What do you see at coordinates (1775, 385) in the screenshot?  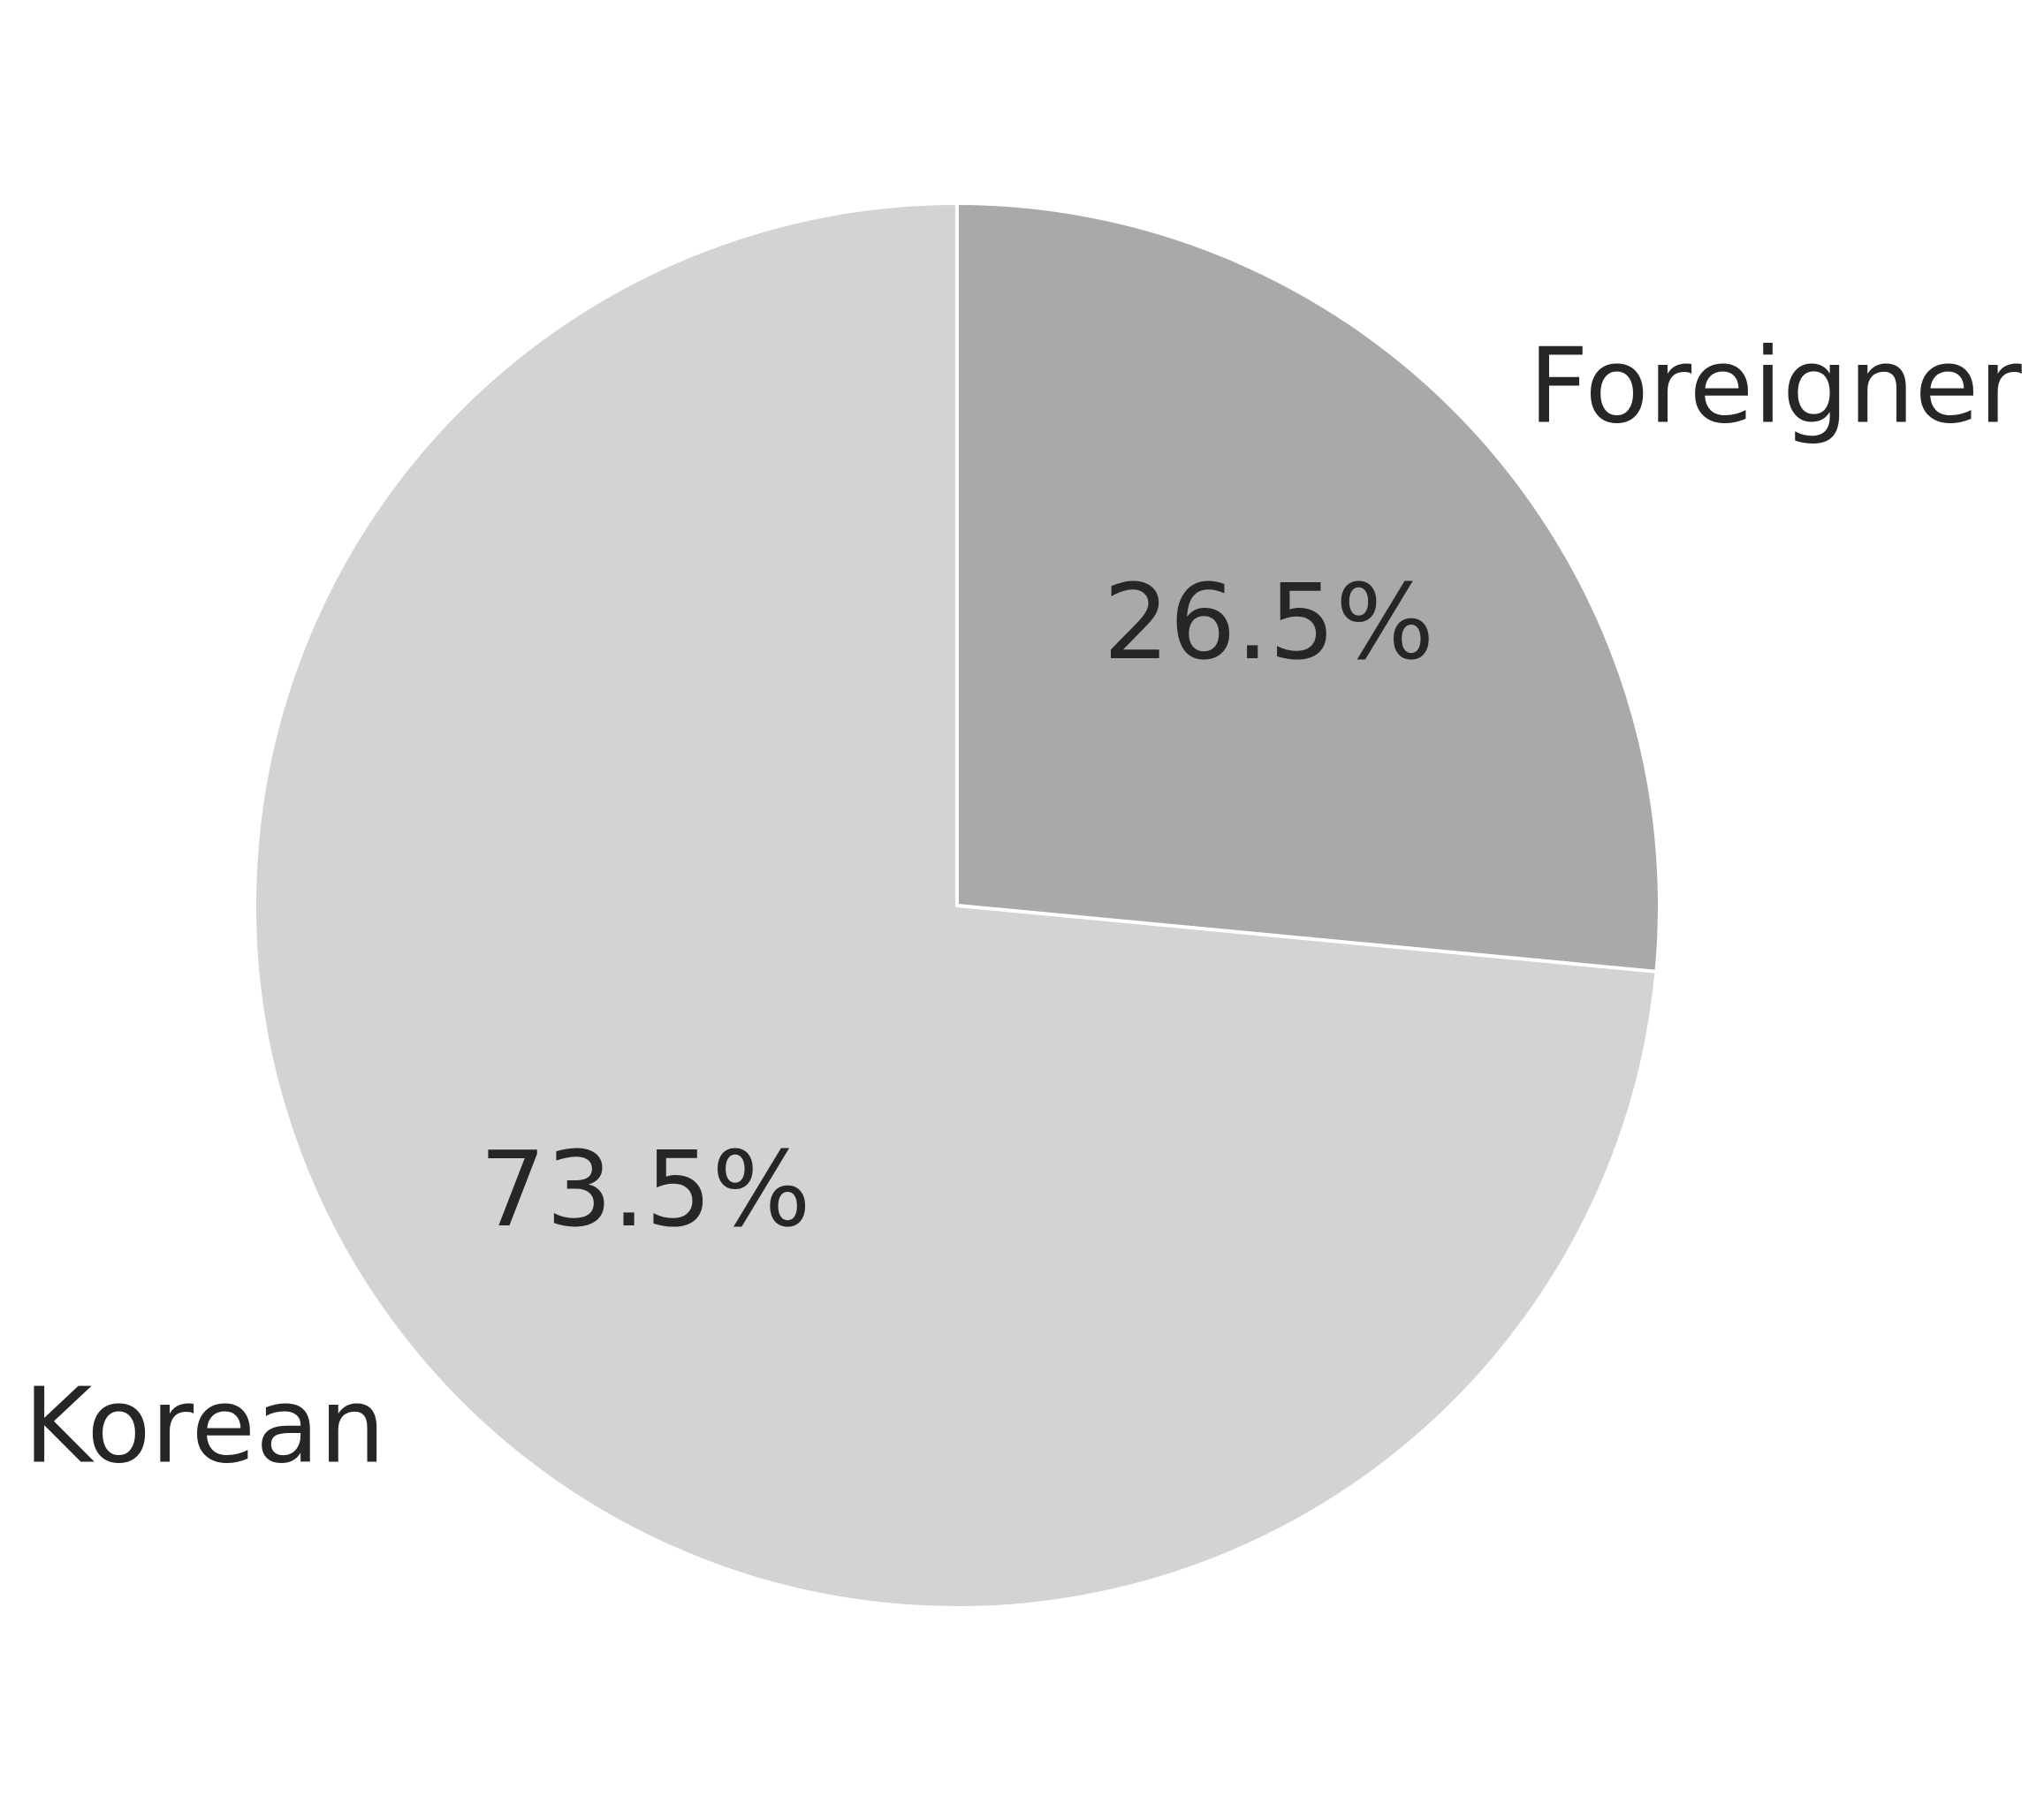 I see `pie-category-label-foreigner: Foreigner` at bounding box center [1775, 385].